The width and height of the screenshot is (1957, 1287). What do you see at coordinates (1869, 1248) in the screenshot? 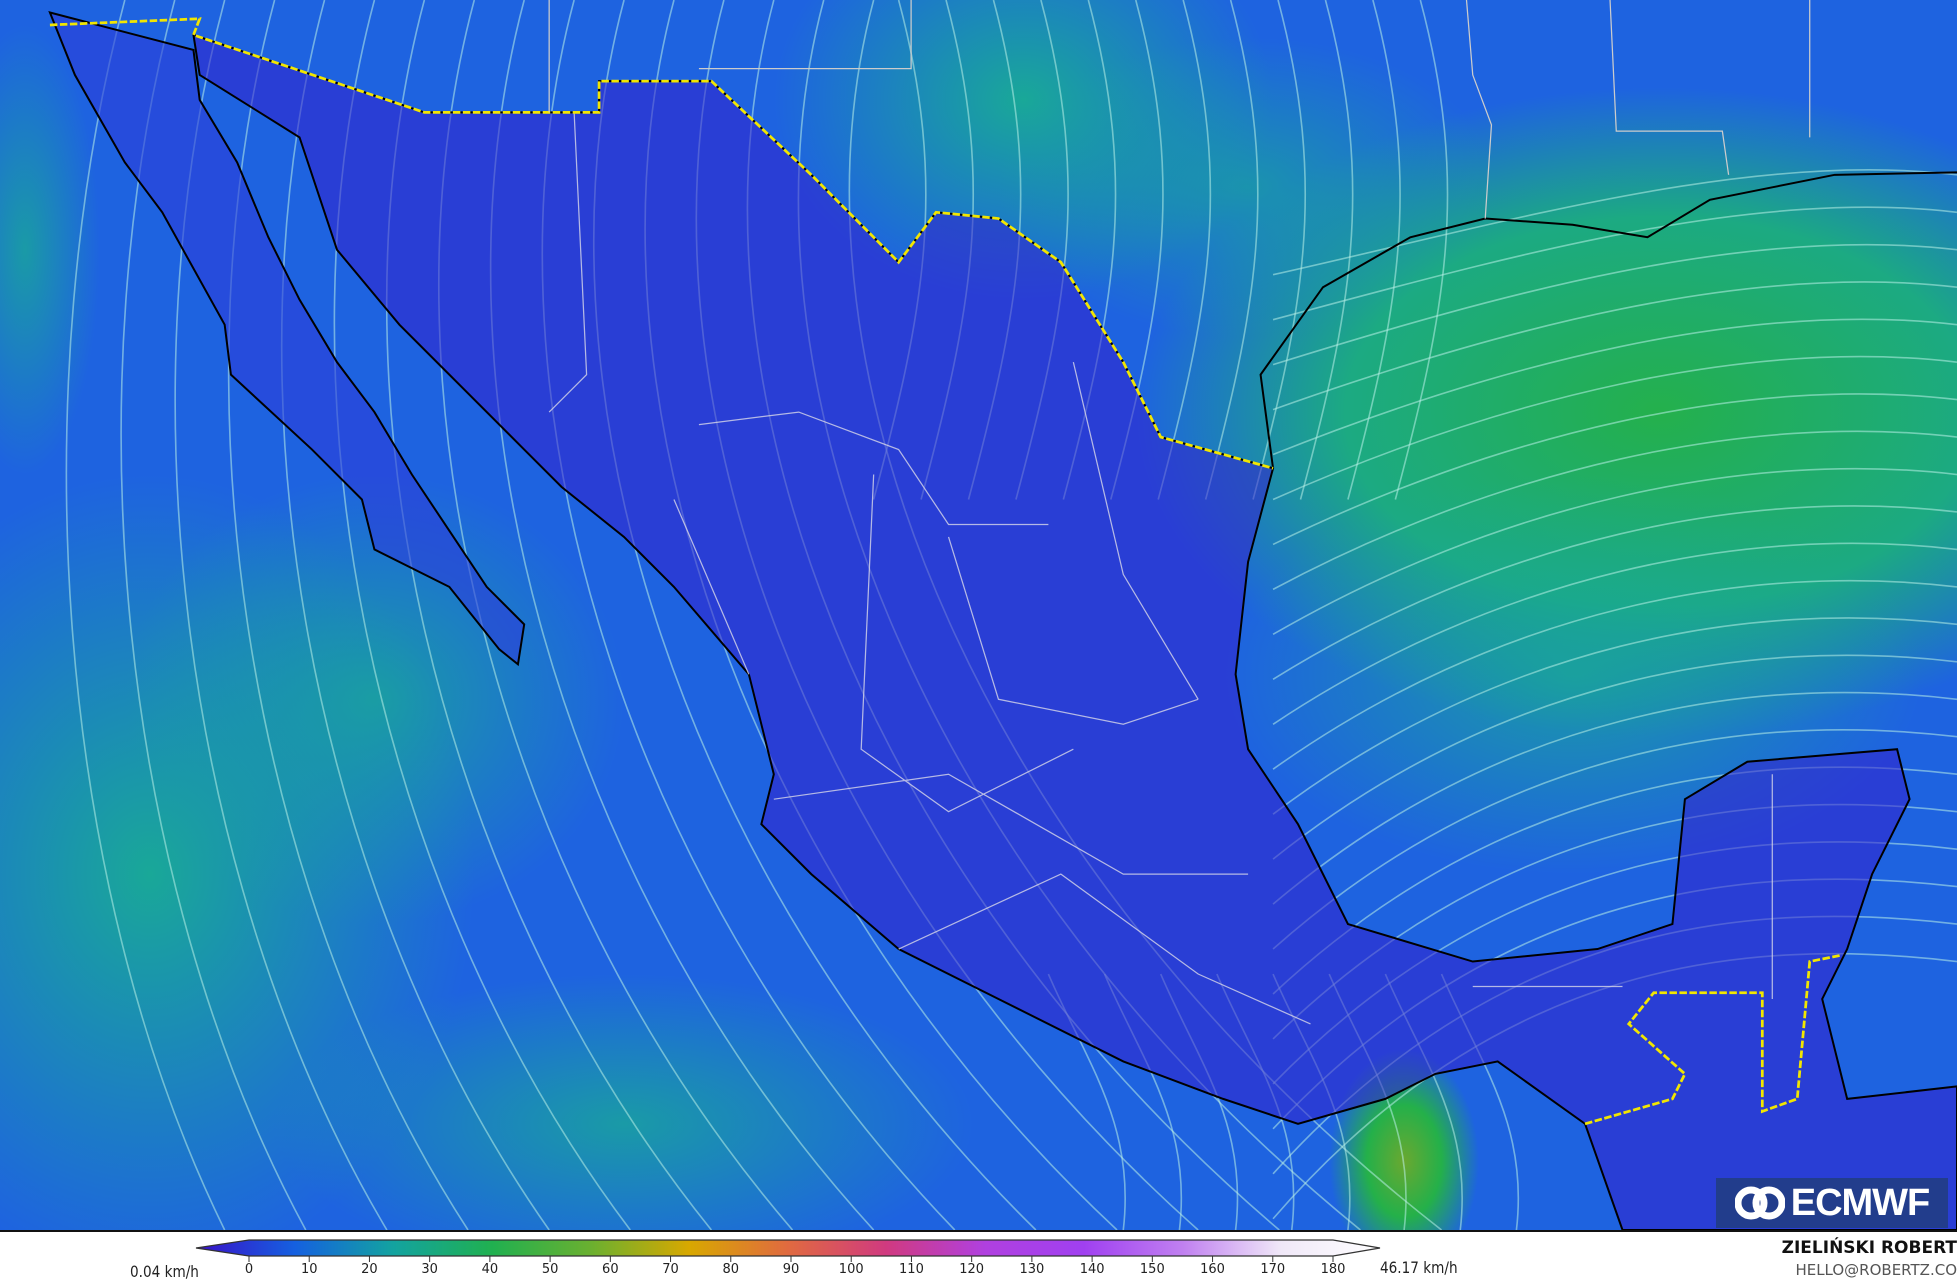
I see `credit-name: ZIELIŃSKI ROBERT` at bounding box center [1869, 1248].